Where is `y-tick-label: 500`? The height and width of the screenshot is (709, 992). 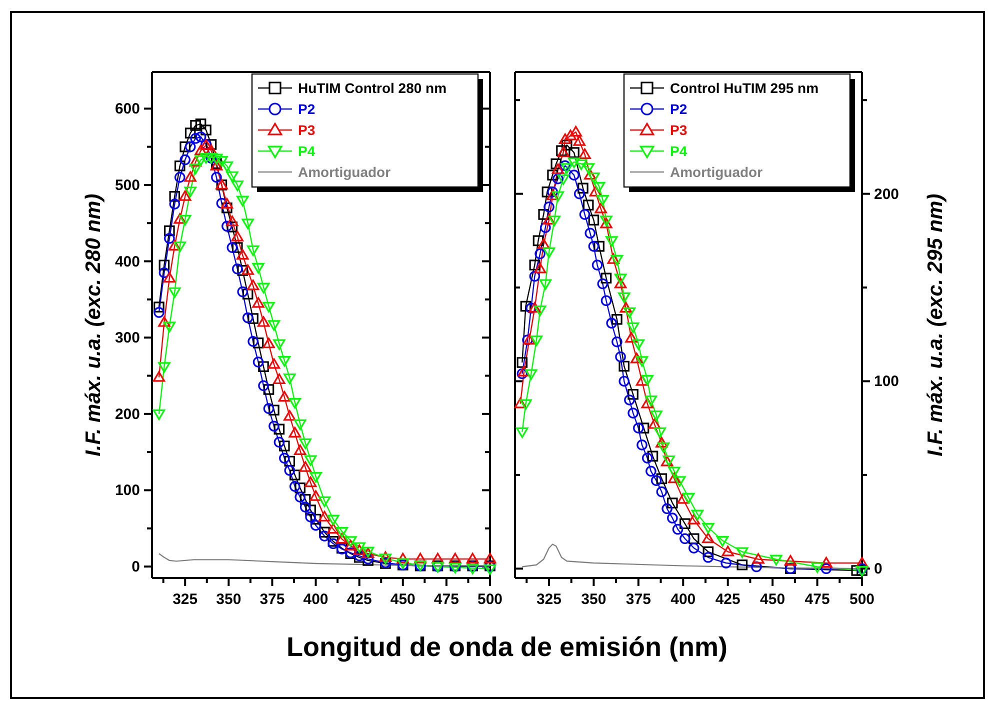 y-tick-label: 500 is located at coordinates (127, 185).